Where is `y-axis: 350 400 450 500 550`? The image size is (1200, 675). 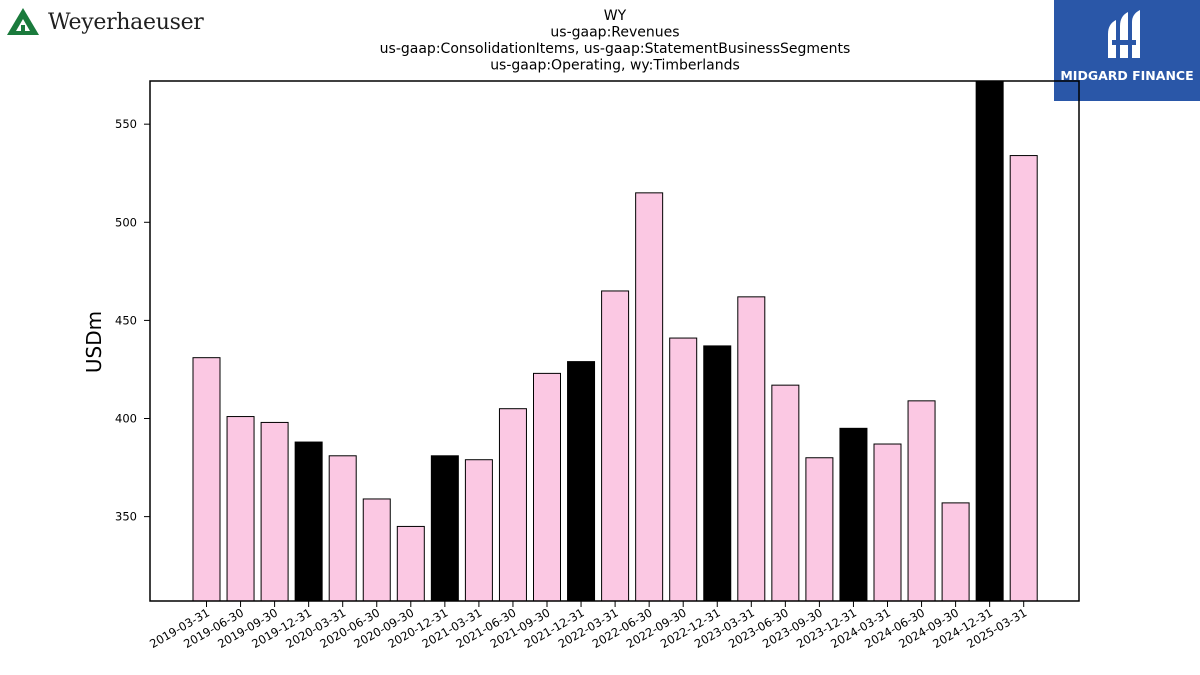 y-axis: 350 400 450 500 550 is located at coordinates (132, 320).